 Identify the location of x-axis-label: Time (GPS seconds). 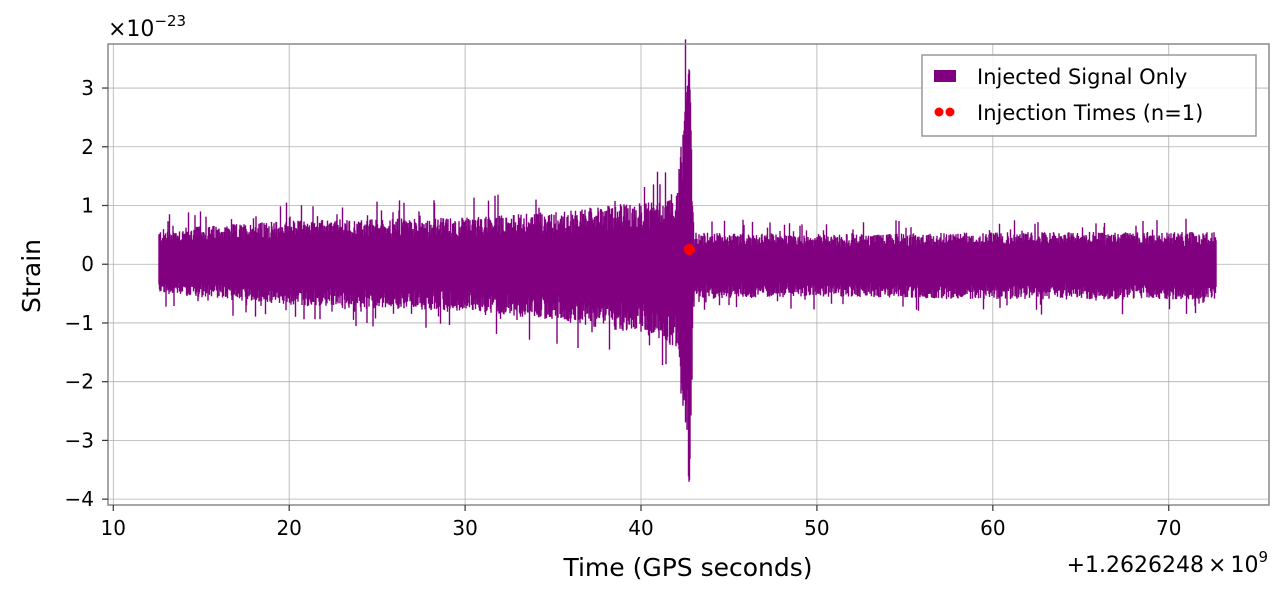
(687, 567).